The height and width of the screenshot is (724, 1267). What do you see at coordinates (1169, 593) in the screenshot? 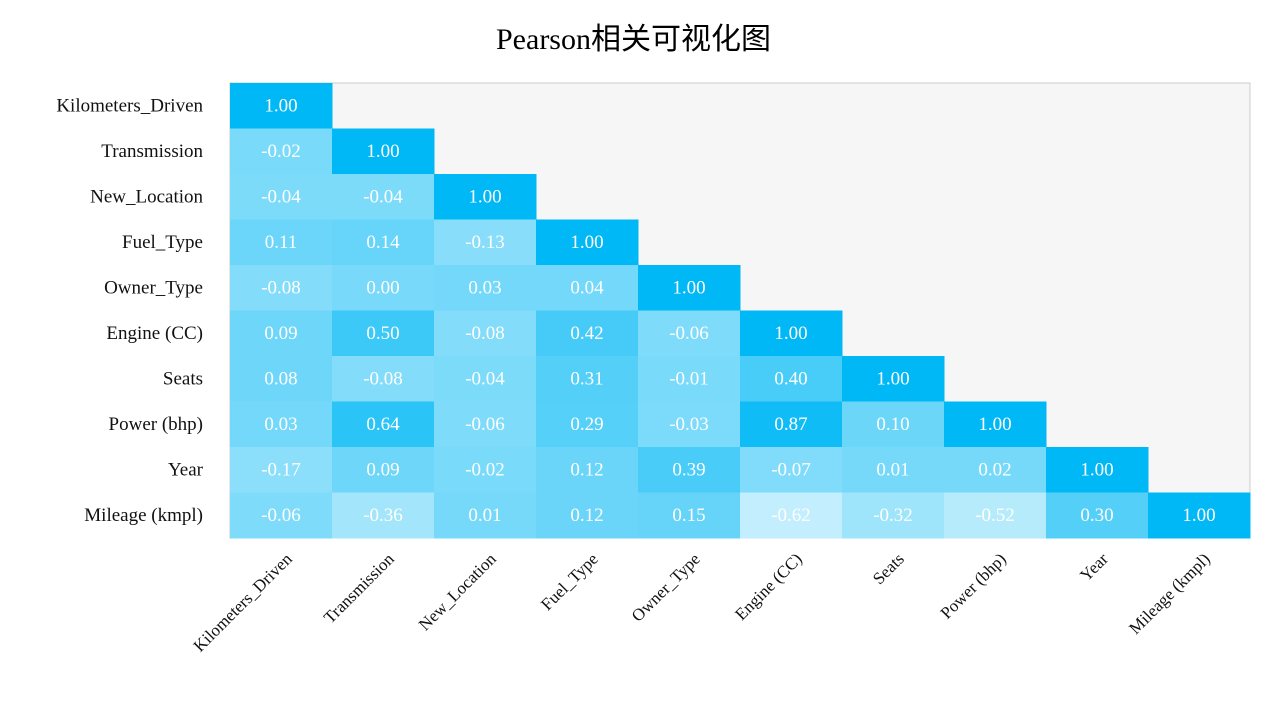
I see `x-tick-label: Mileage (kmpl)` at bounding box center [1169, 593].